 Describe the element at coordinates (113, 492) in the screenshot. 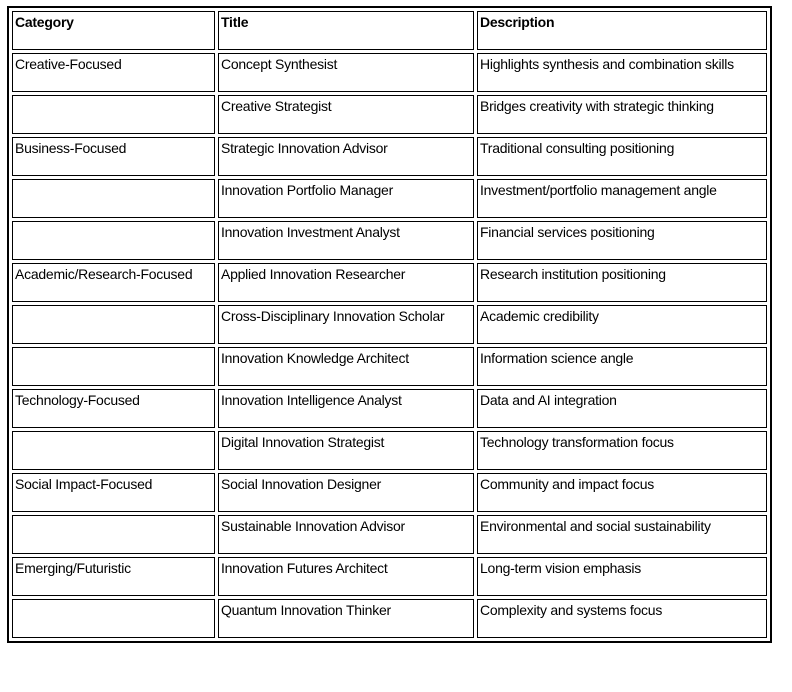

I see `cell-category: Social Impact-Focused` at that location.